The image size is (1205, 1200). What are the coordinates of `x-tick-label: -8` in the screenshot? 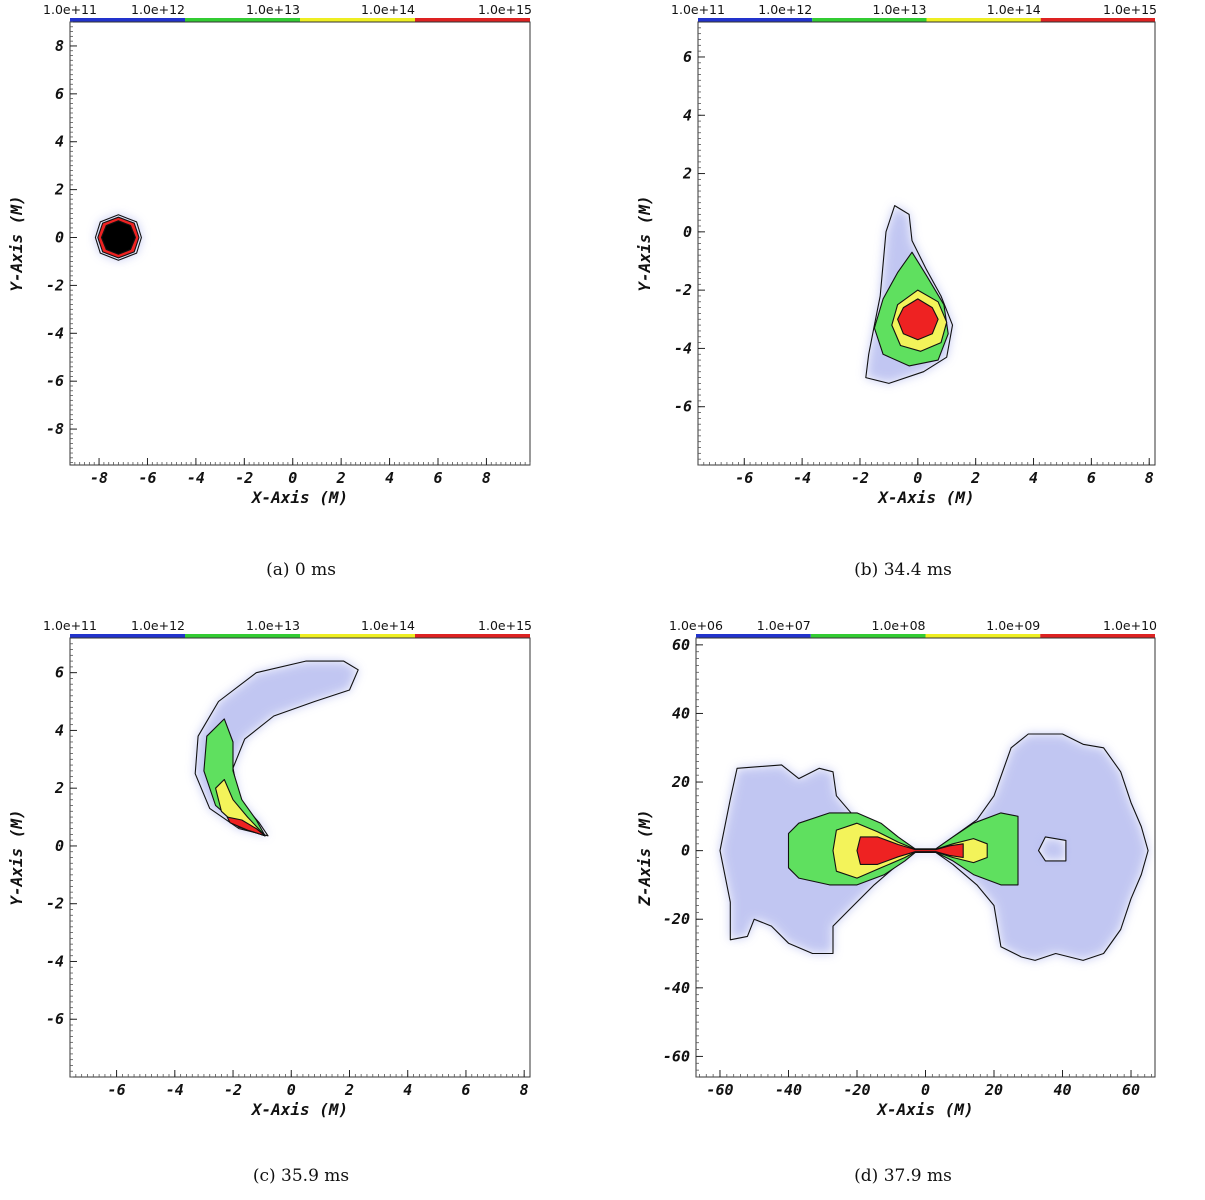 It's located at (99, 478).